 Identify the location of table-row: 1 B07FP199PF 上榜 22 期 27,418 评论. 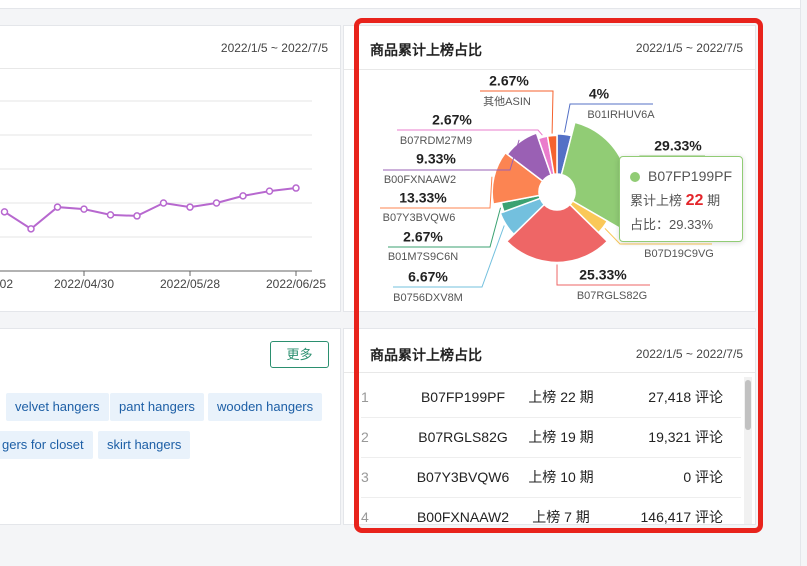
(551, 397).